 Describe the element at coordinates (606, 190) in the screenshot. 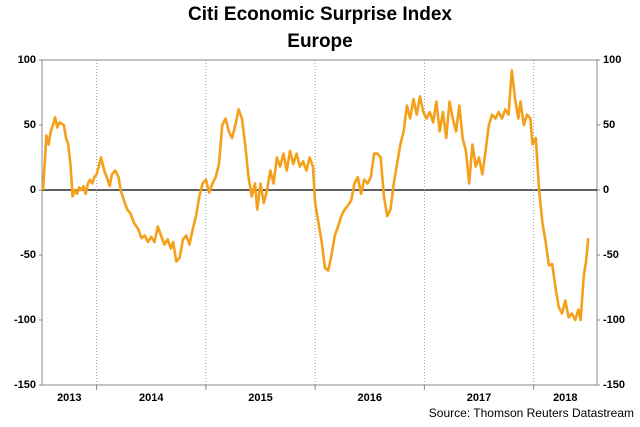

I see `y2-tick-label: 0` at that location.